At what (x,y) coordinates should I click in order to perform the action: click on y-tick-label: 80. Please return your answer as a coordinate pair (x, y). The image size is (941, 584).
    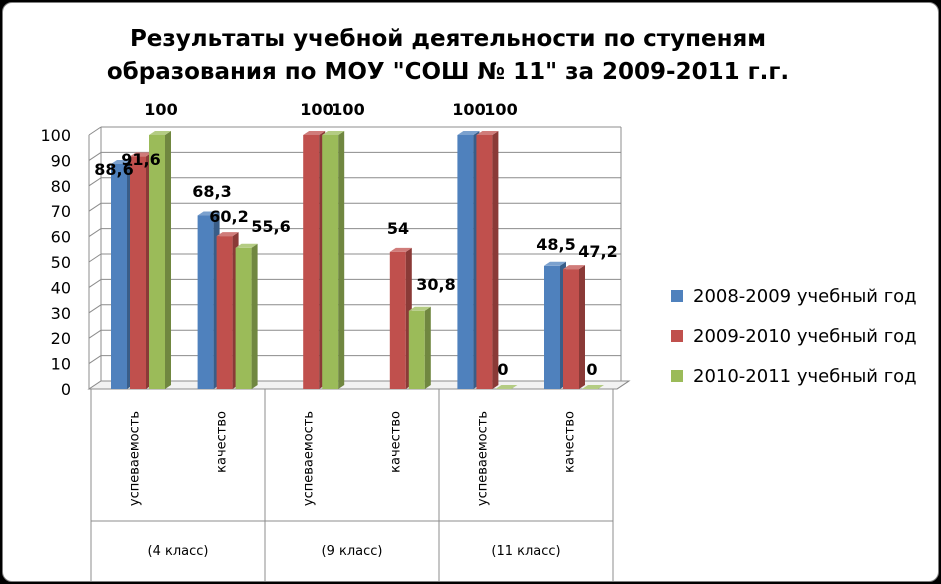
    Looking at the image, I should click on (61, 186).